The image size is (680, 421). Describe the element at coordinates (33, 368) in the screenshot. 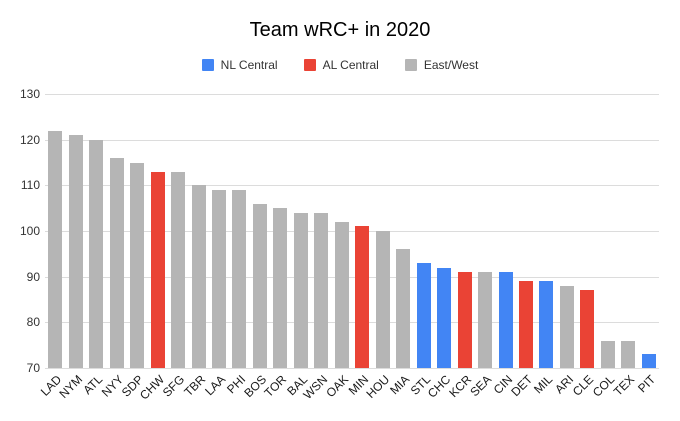

I see `y-tick-70: 70` at that location.